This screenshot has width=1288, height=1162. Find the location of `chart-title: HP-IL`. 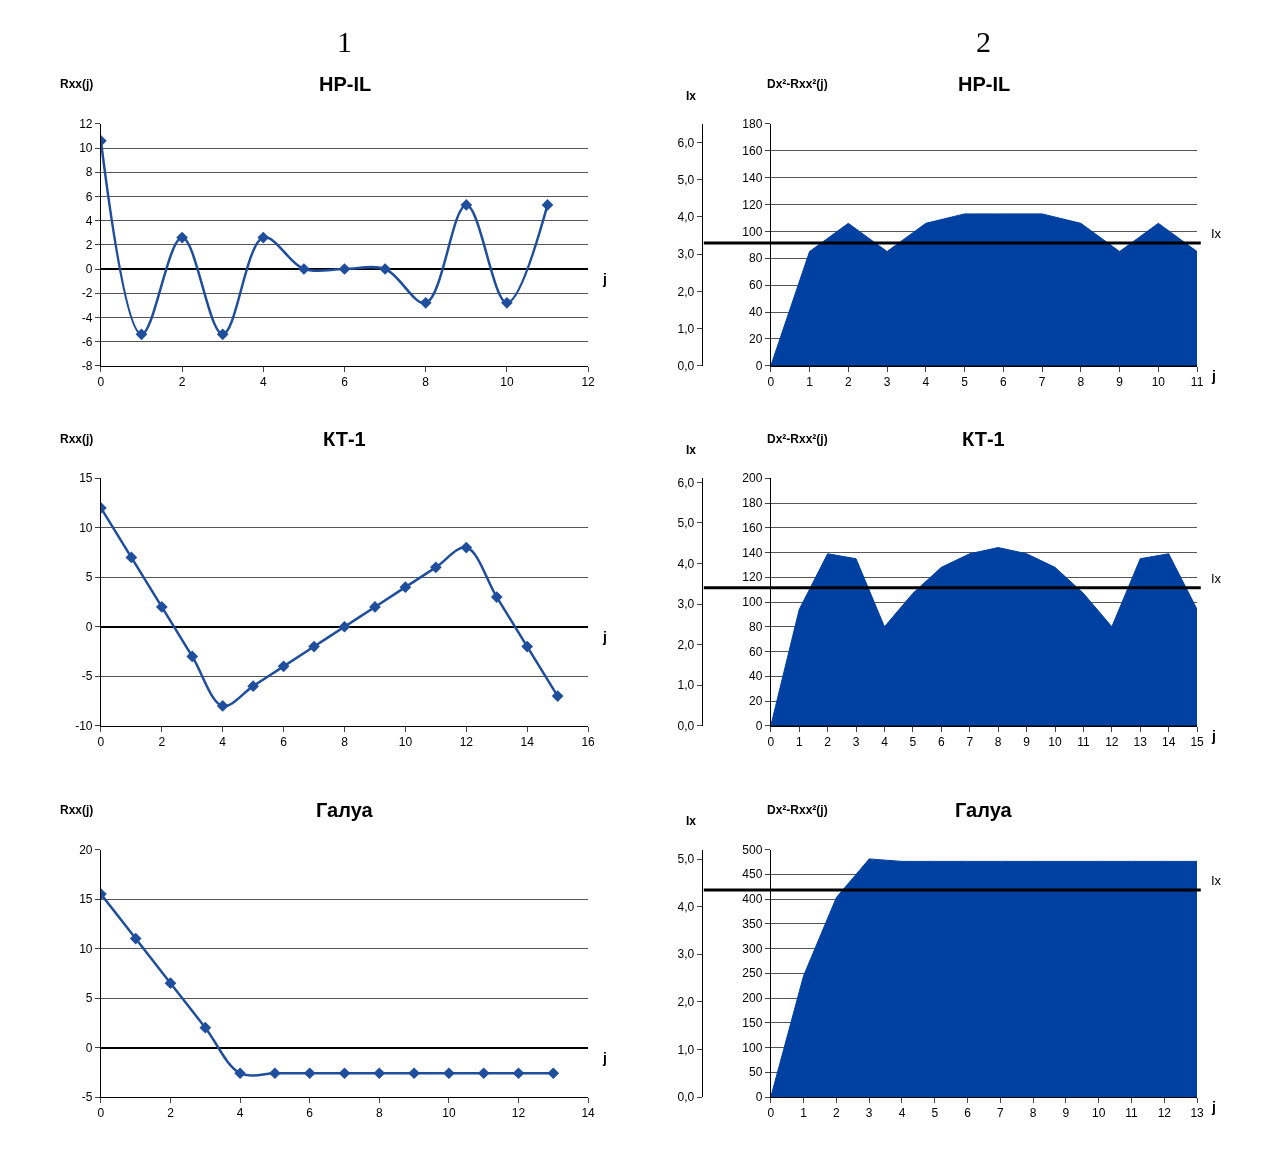

chart-title: HP-IL is located at coordinates (345, 84).